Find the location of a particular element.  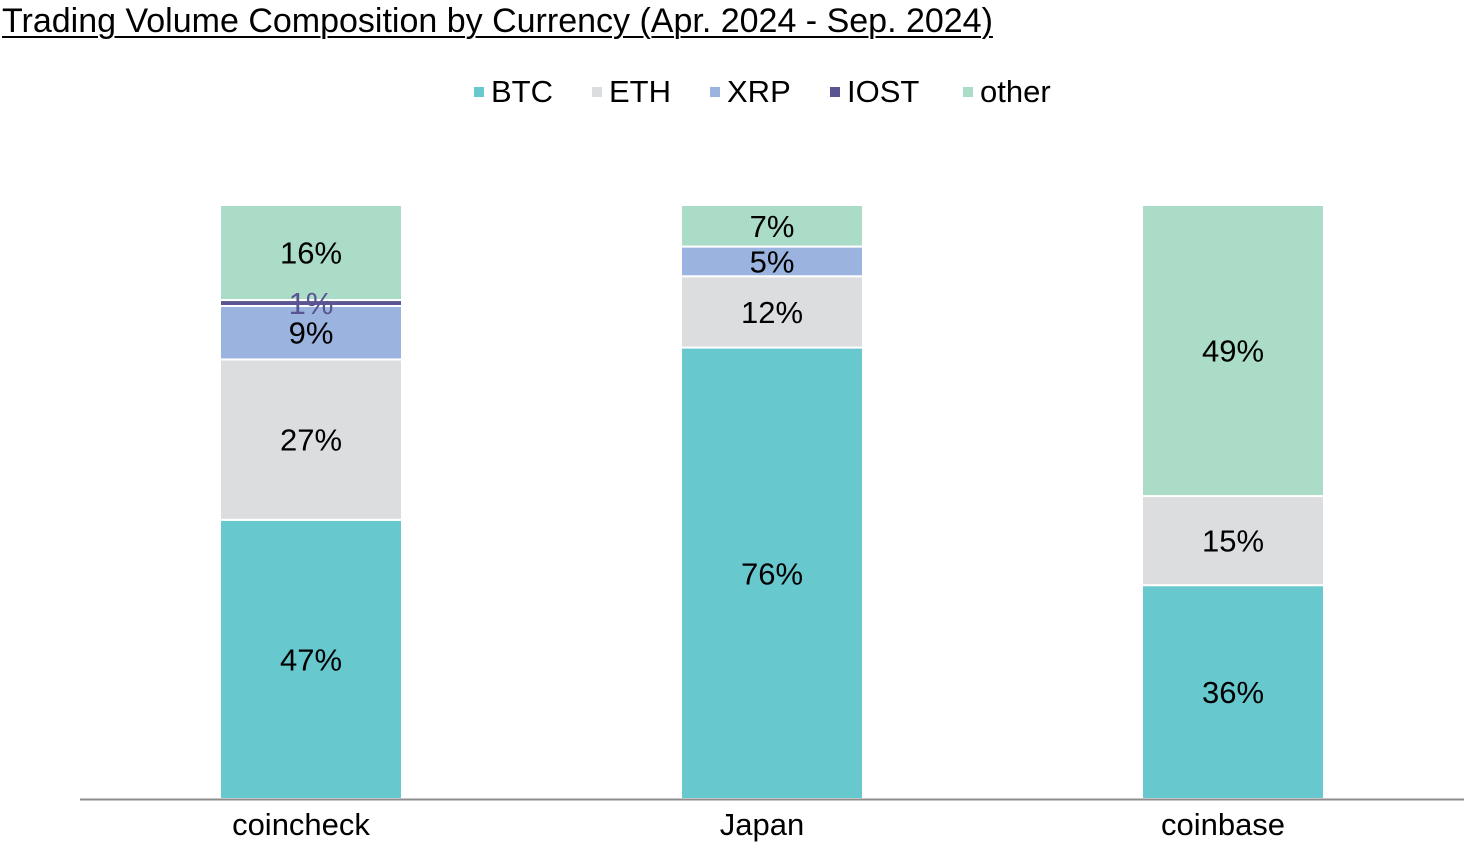

data-label-japan-xrp: 5% is located at coordinates (772, 261).